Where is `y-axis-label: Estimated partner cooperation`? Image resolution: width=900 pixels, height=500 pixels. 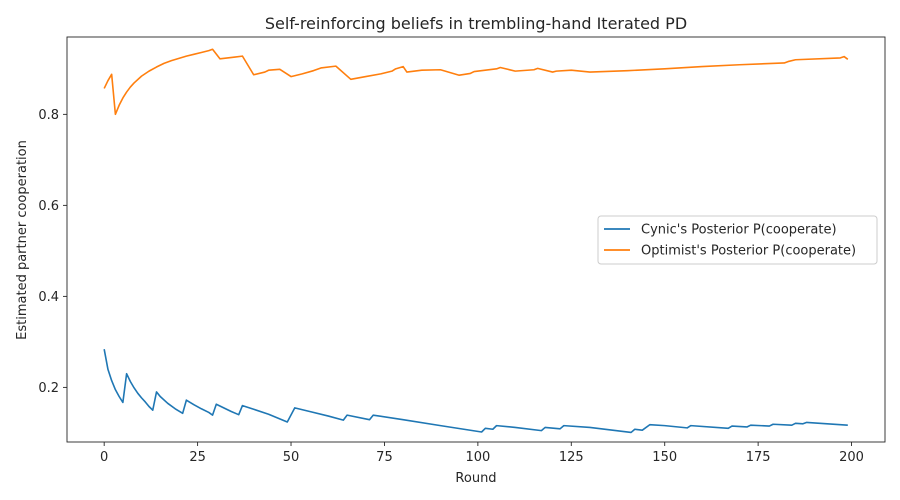 y-axis-label: Estimated partner cooperation is located at coordinates (22, 240).